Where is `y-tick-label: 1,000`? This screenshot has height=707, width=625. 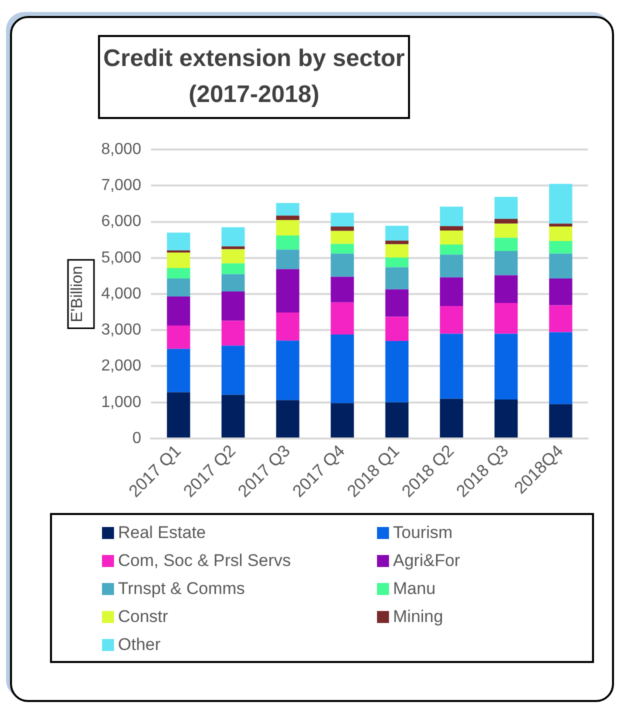
y-tick-label: 1,000 is located at coordinates (121, 402).